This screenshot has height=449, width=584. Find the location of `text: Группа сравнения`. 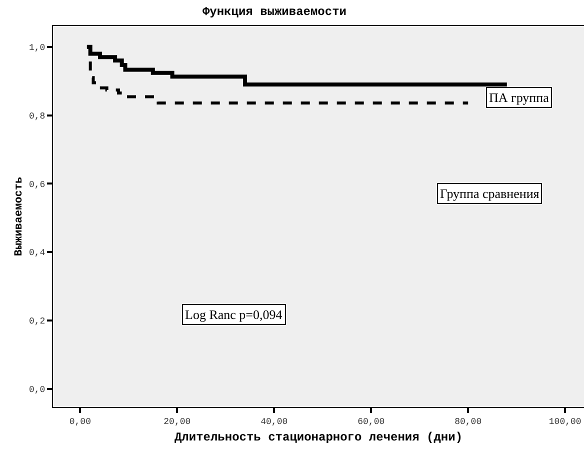

text: Группа сравнения is located at coordinates (490, 193).